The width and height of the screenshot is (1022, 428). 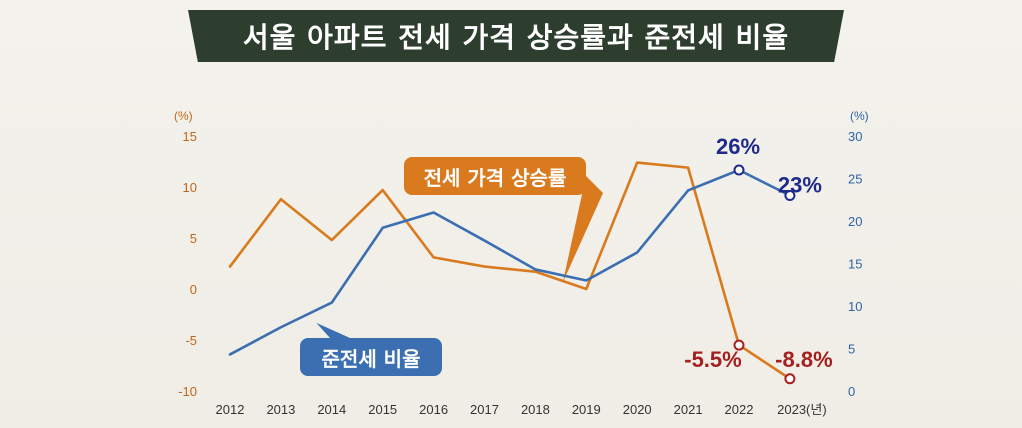 What do you see at coordinates (802, 409) in the screenshot?
I see `x-tick-label: 2023(년)` at bounding box center [802, 409].